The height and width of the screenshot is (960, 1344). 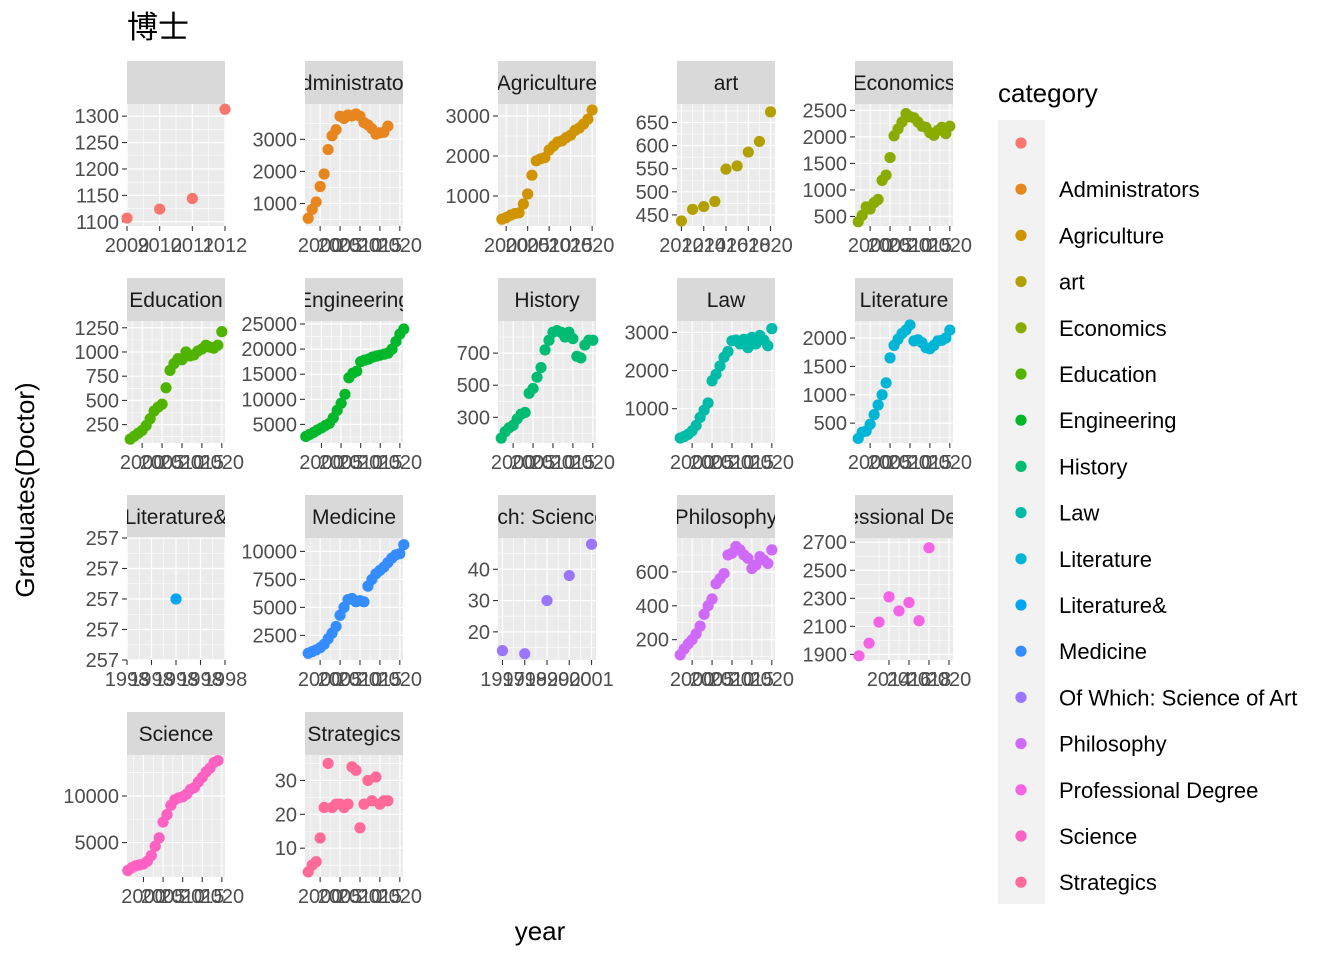 What do you see at coordinates (825, 191) in the screenshot?
I see `y-tick-label: 1000` at bounding box center [825, 191].